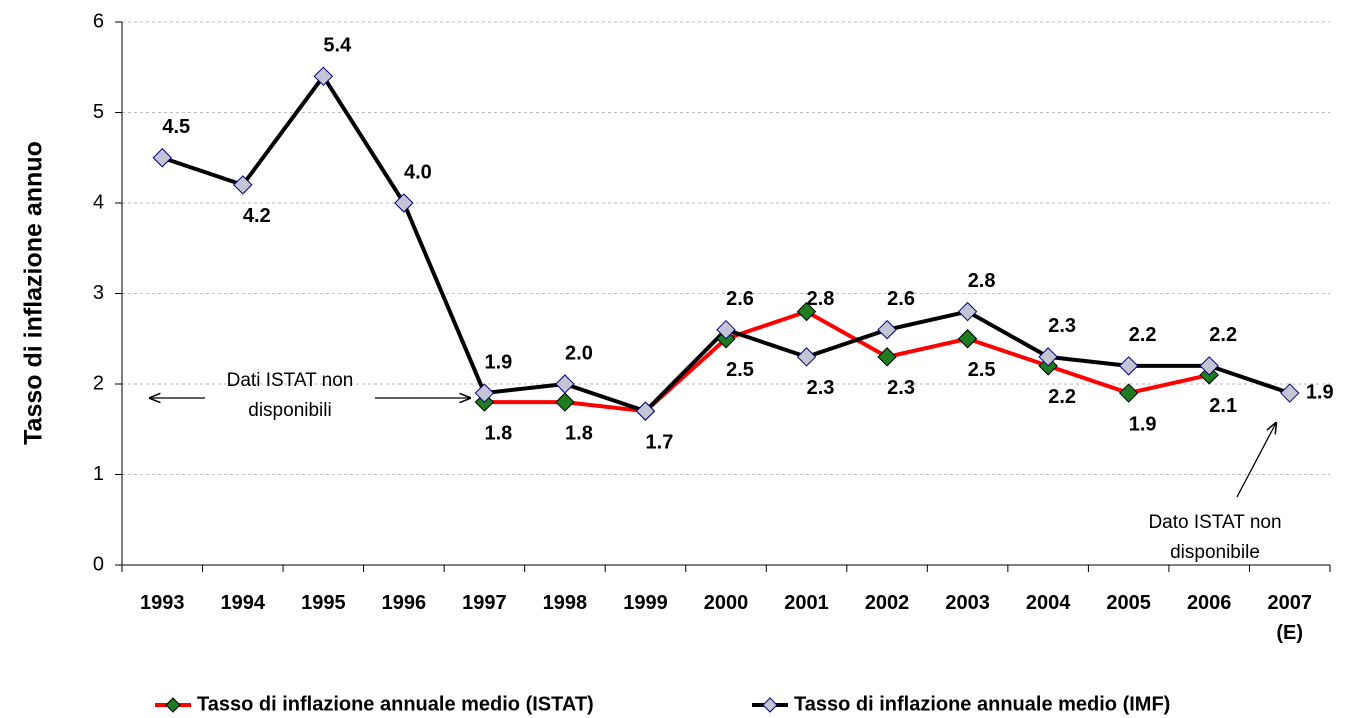  Describe the element at coordinates (484, 603) in the screenshot. I see `x-tick-label: 1997` at that location.